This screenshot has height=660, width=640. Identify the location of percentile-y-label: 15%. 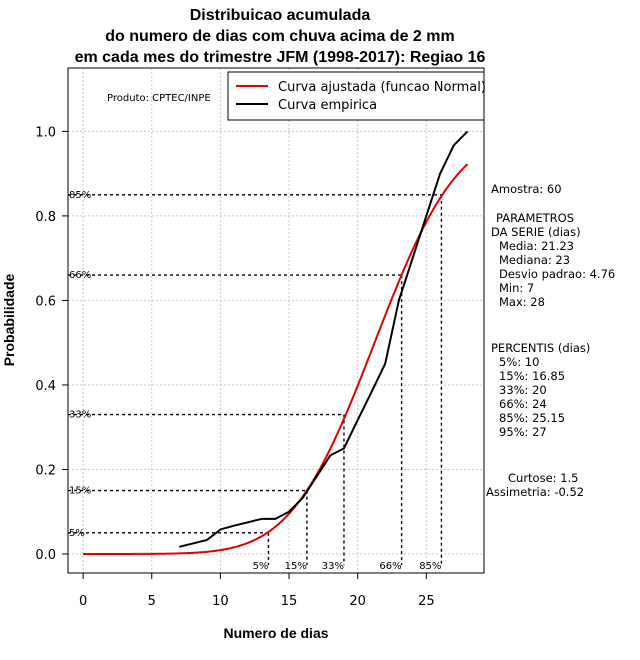
(80, 491).